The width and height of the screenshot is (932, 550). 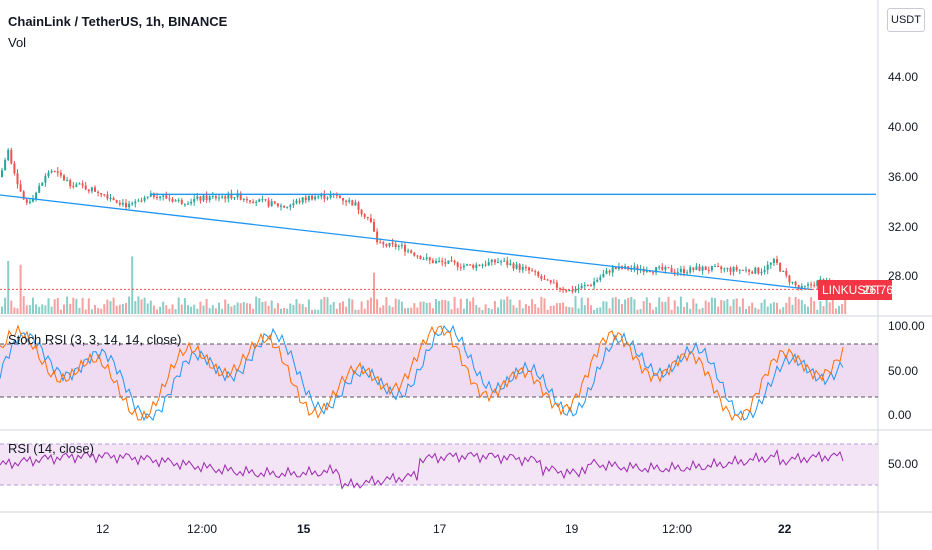 I want to click on rsi-title: RSI (14, close), so click(x=51, y=448).